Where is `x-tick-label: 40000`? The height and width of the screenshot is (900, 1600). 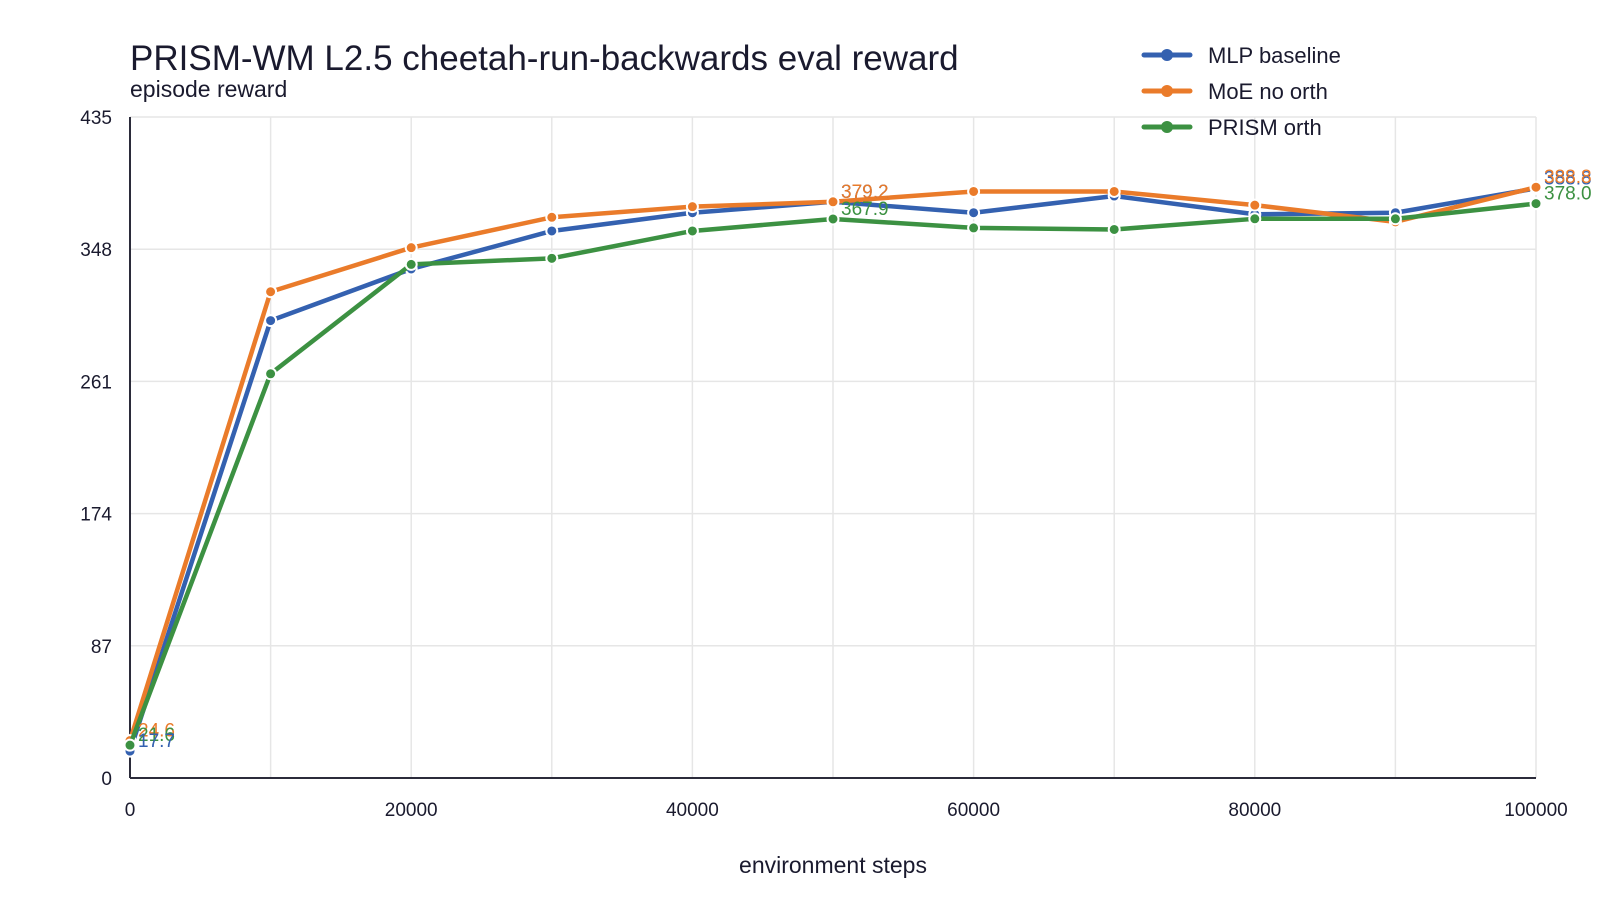 x-tick-label: 40000 is located at coordinates (692, 810).